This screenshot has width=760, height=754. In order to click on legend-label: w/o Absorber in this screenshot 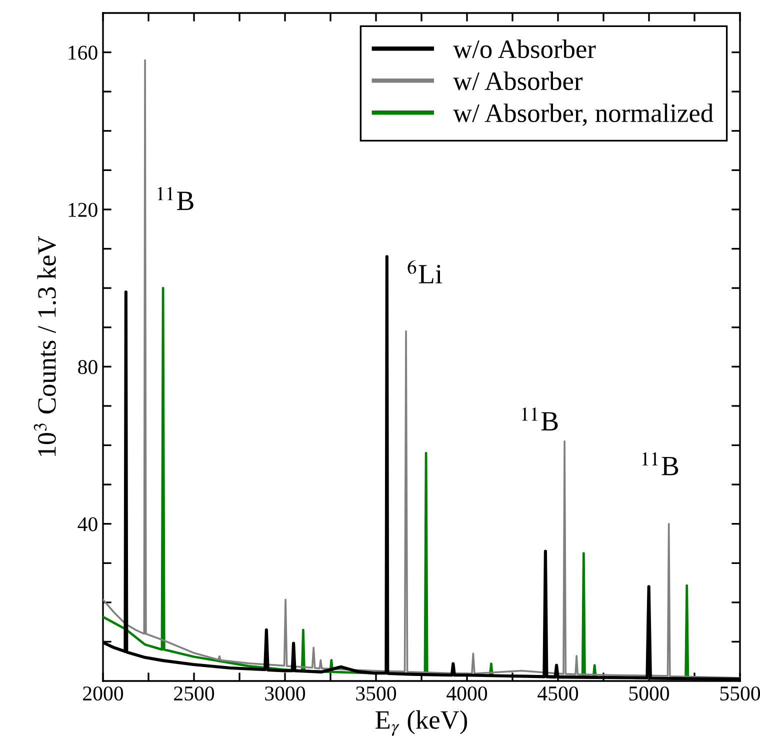, I will do `click(524, 49)`.